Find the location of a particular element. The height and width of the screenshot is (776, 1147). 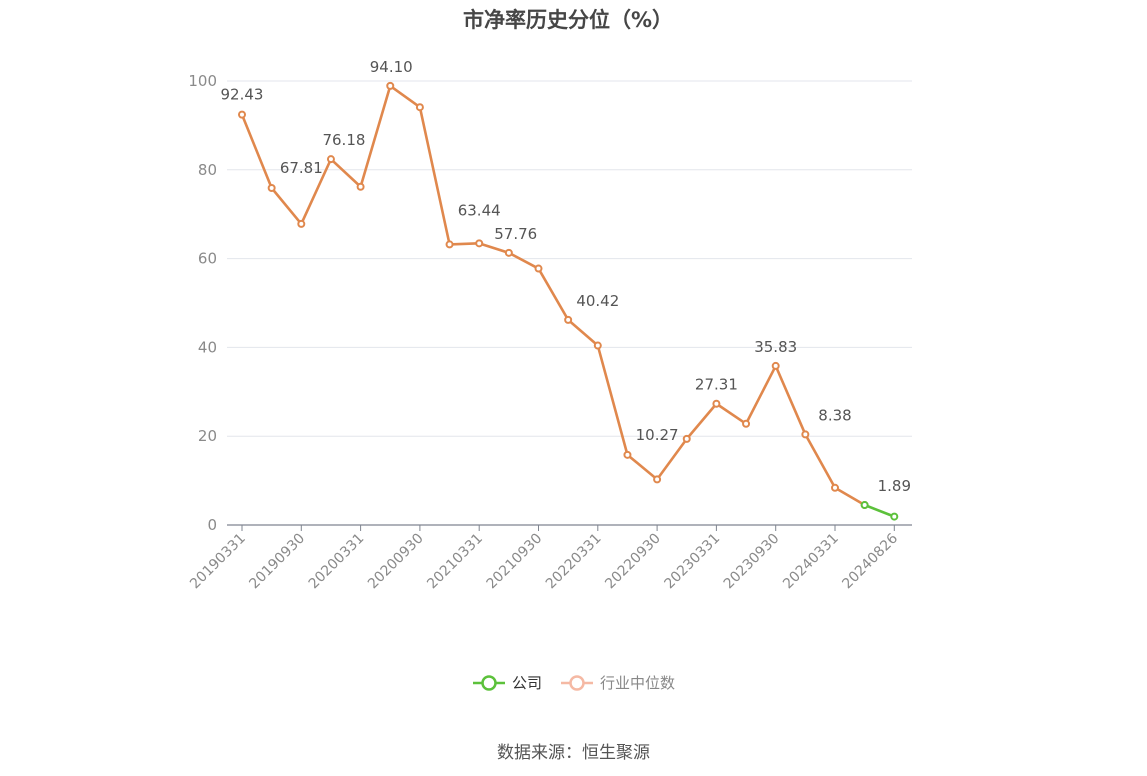

legend-item-industry: 行业中位数 is located at coordinates (617, 682).